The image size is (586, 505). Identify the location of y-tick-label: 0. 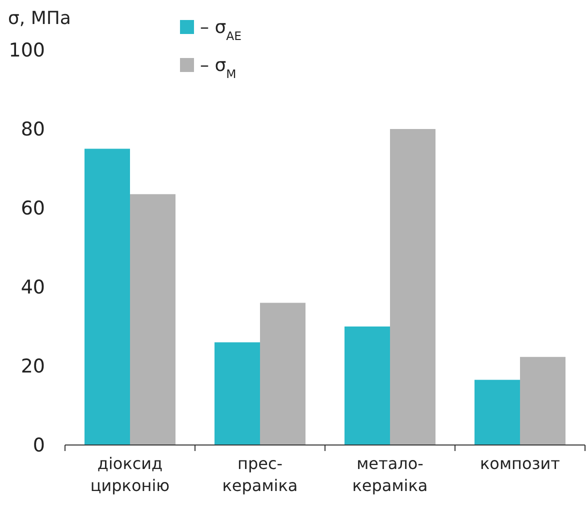
(38, 445).